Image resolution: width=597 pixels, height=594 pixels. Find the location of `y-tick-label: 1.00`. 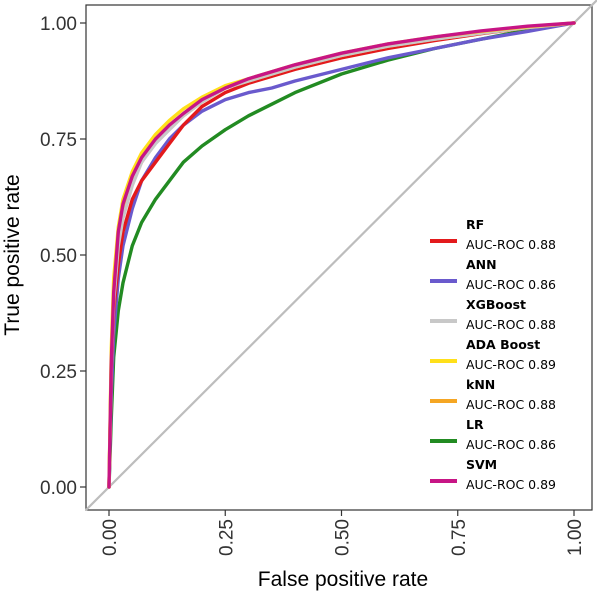

y-tick-label: 1.00 is located at coordinates (58, 24).